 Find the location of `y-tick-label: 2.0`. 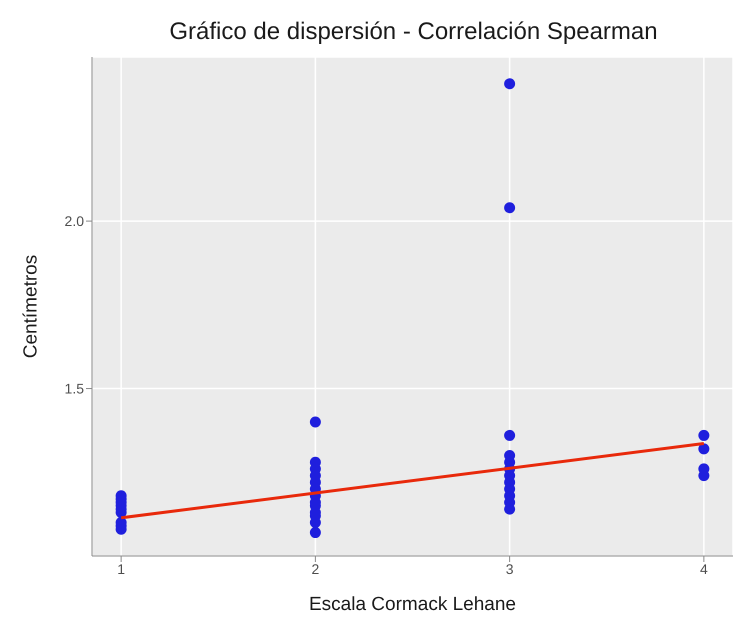

y-tick-label: 2.0 is located at coordinates (74, 221).